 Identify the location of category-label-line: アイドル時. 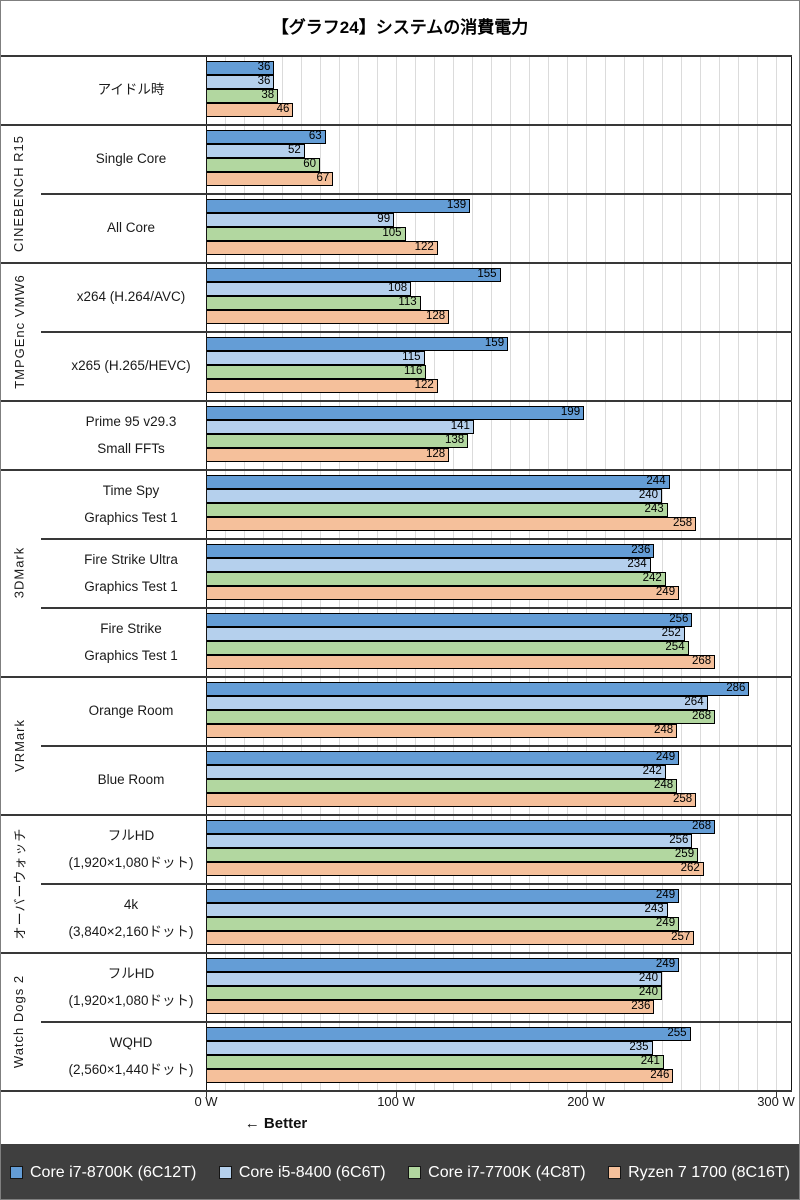
(131, 89).